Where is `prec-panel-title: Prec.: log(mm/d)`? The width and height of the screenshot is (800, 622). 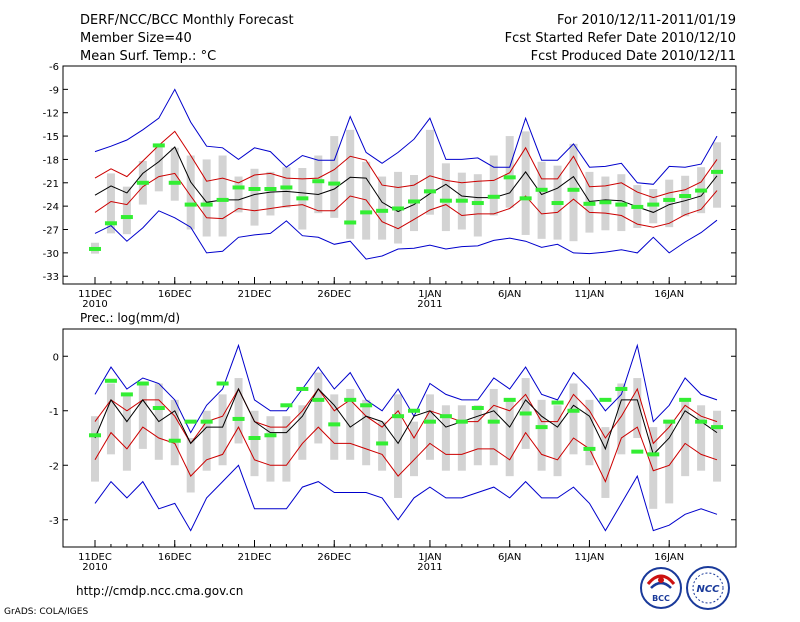 prec-panel-title: Prec.: log(mm/d) is located at coordinates (130, 318).